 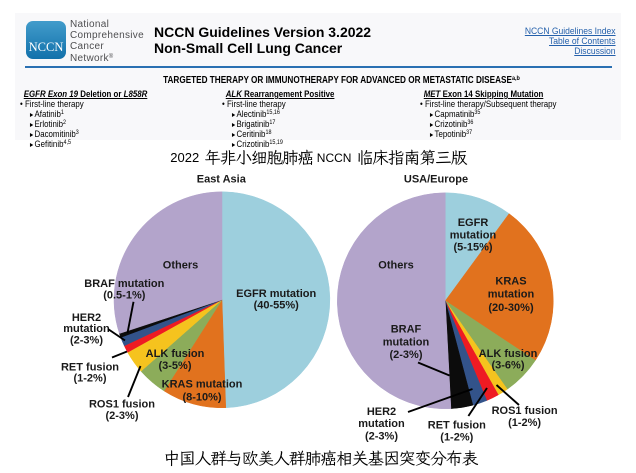 I want to click on svg-text: (0.5-1%), so click(x=124, y=295).